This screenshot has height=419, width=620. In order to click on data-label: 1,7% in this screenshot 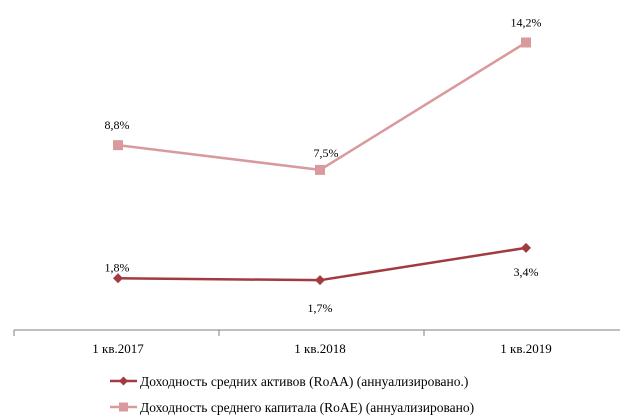, I will do `click(320, 308)`.